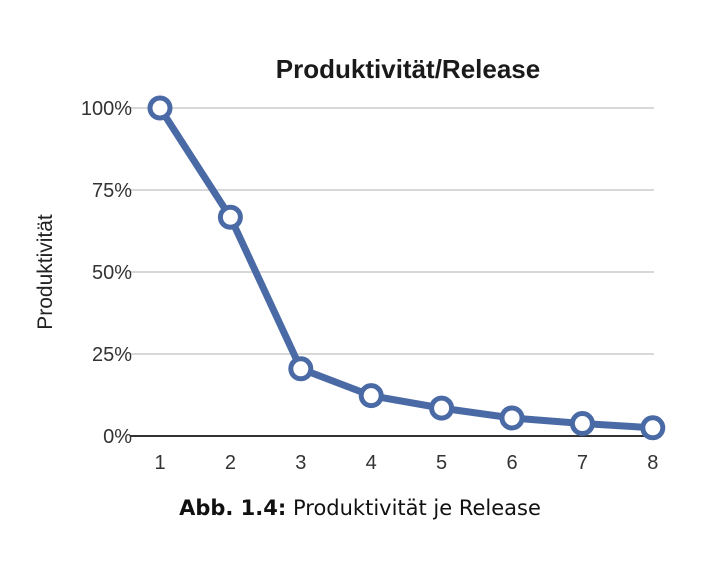  Describe the element at coordinates (45, 272) in the screenshot. I see `y-axis-label: Produktivität` at that location.